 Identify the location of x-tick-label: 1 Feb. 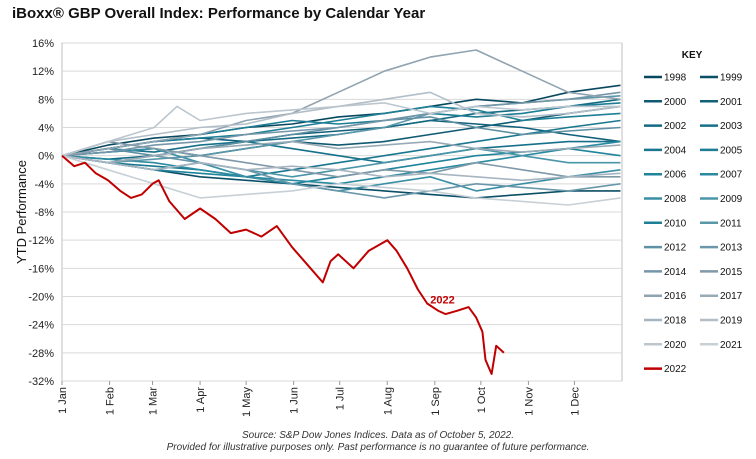
(111, 401).